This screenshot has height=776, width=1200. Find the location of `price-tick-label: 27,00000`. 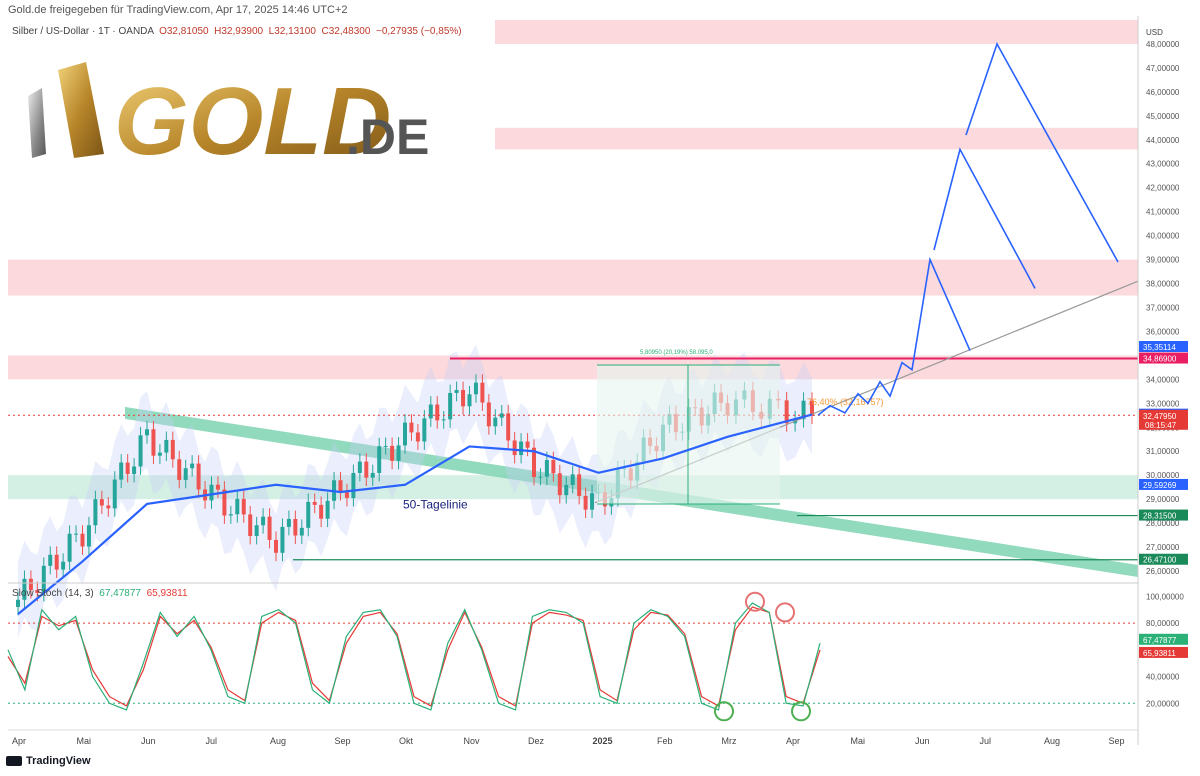

price-tick-label: 27,00000 is located at coordinates (1163, 547).